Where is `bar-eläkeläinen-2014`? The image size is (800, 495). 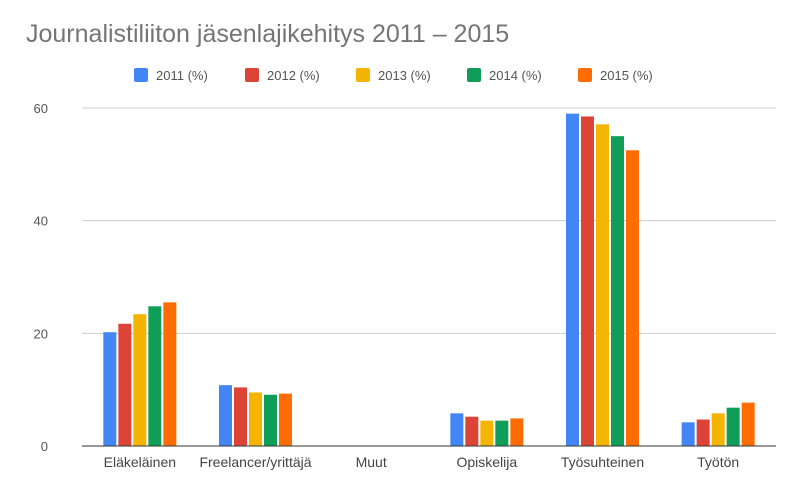
bar-eläkeläinen-2014 is located at coordinates (155, 376).